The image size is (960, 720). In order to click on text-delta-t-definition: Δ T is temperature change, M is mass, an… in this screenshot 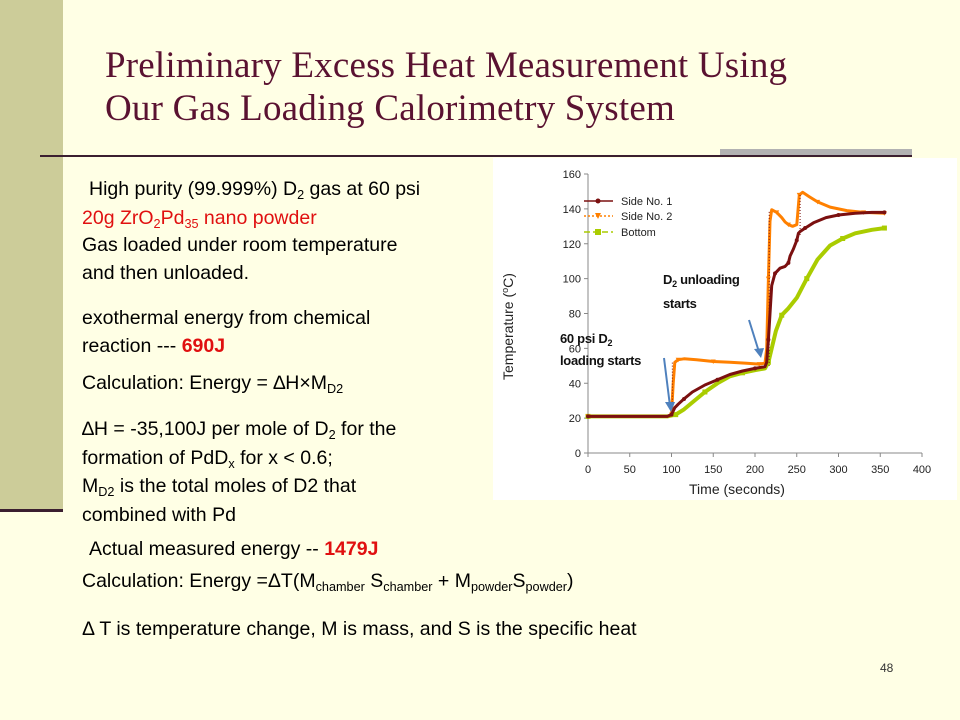, I will do `click(359, 629)`.